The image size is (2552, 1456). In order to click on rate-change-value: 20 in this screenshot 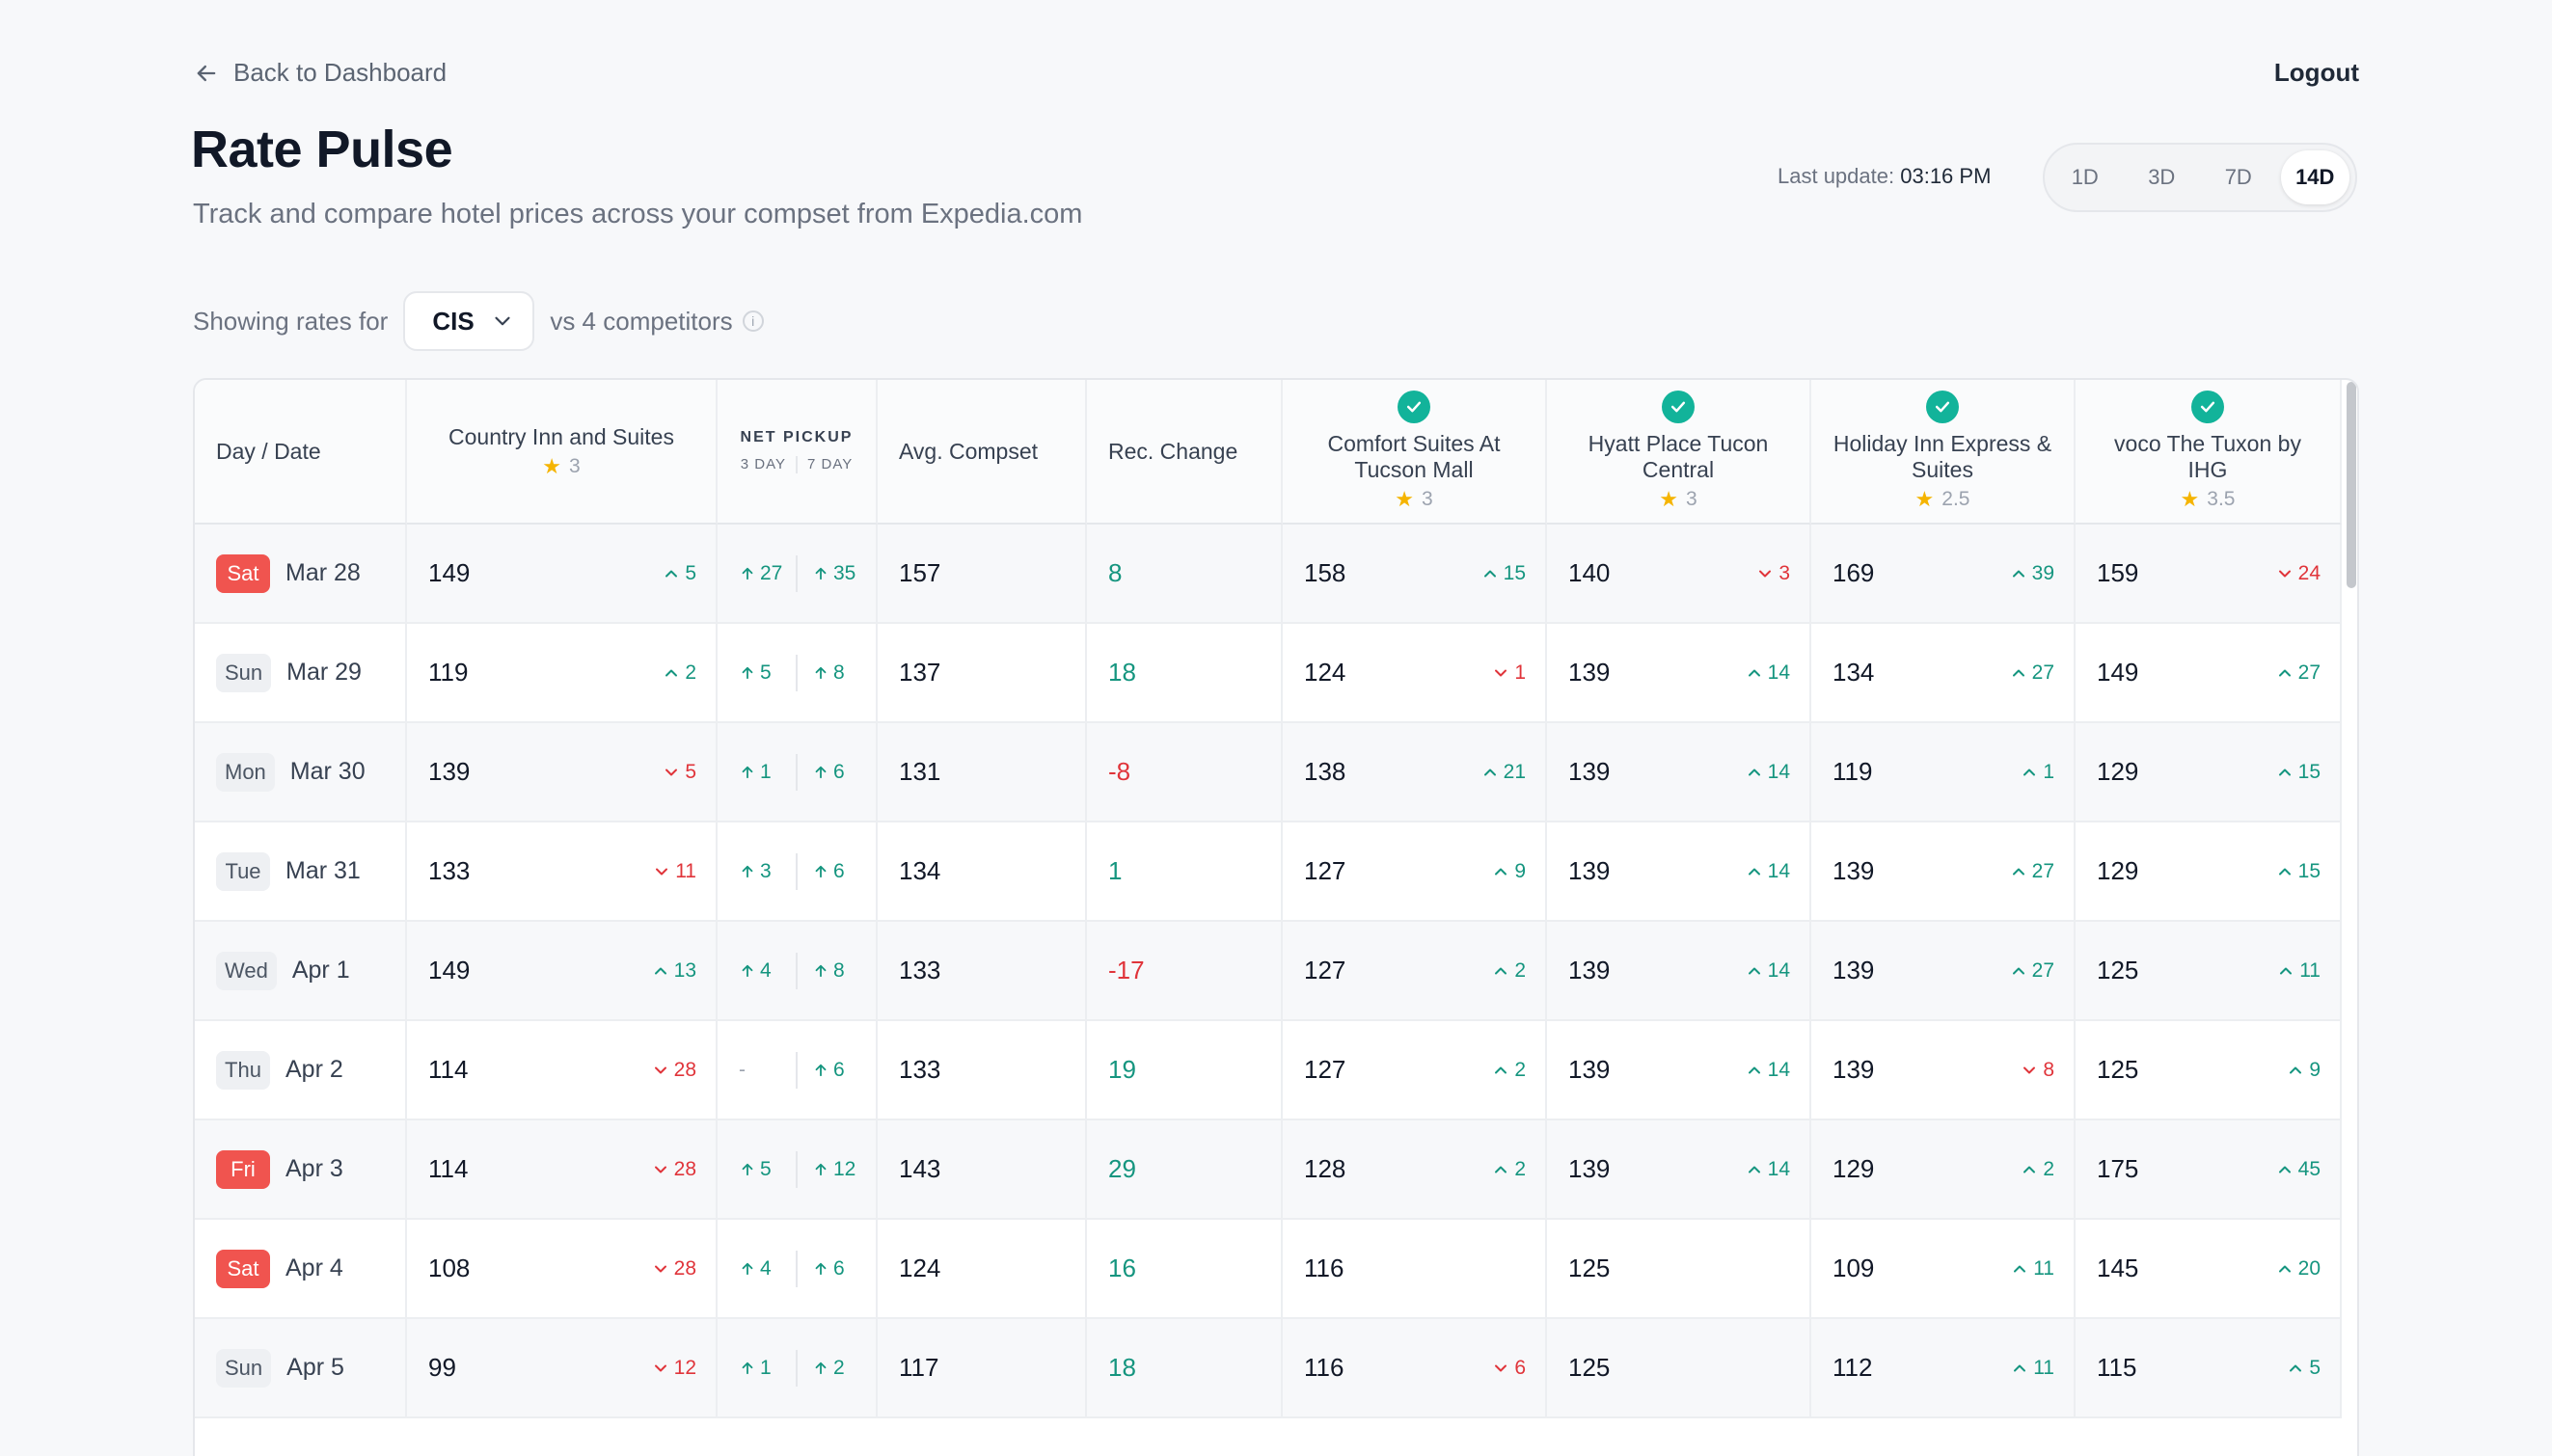, I will do `click(2309, 1268)`.